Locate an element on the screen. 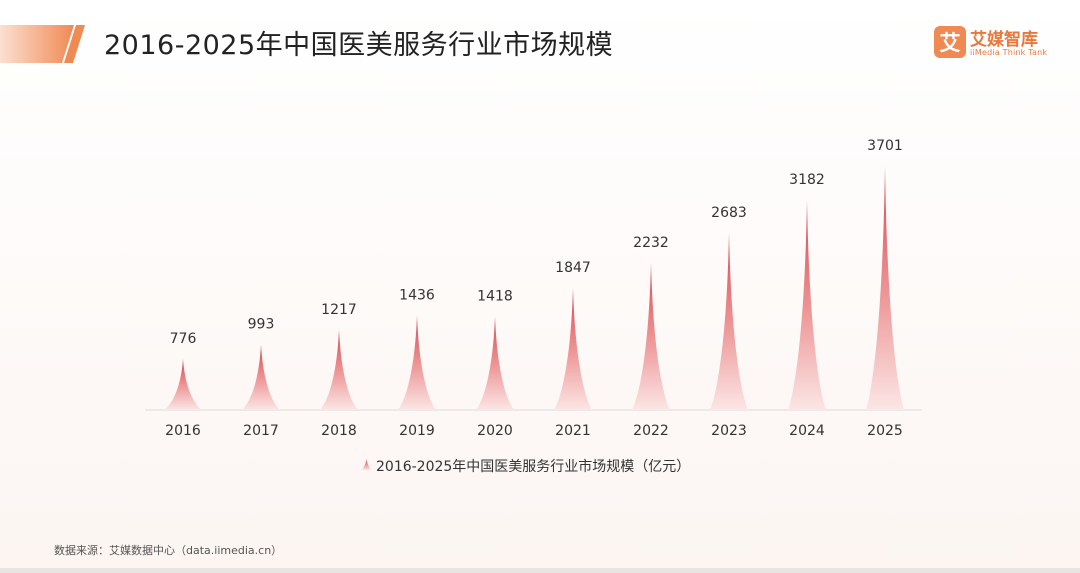 The height and width of the screenshot is (573, 1080). bar-2025 is located at coordinates (885, 288).